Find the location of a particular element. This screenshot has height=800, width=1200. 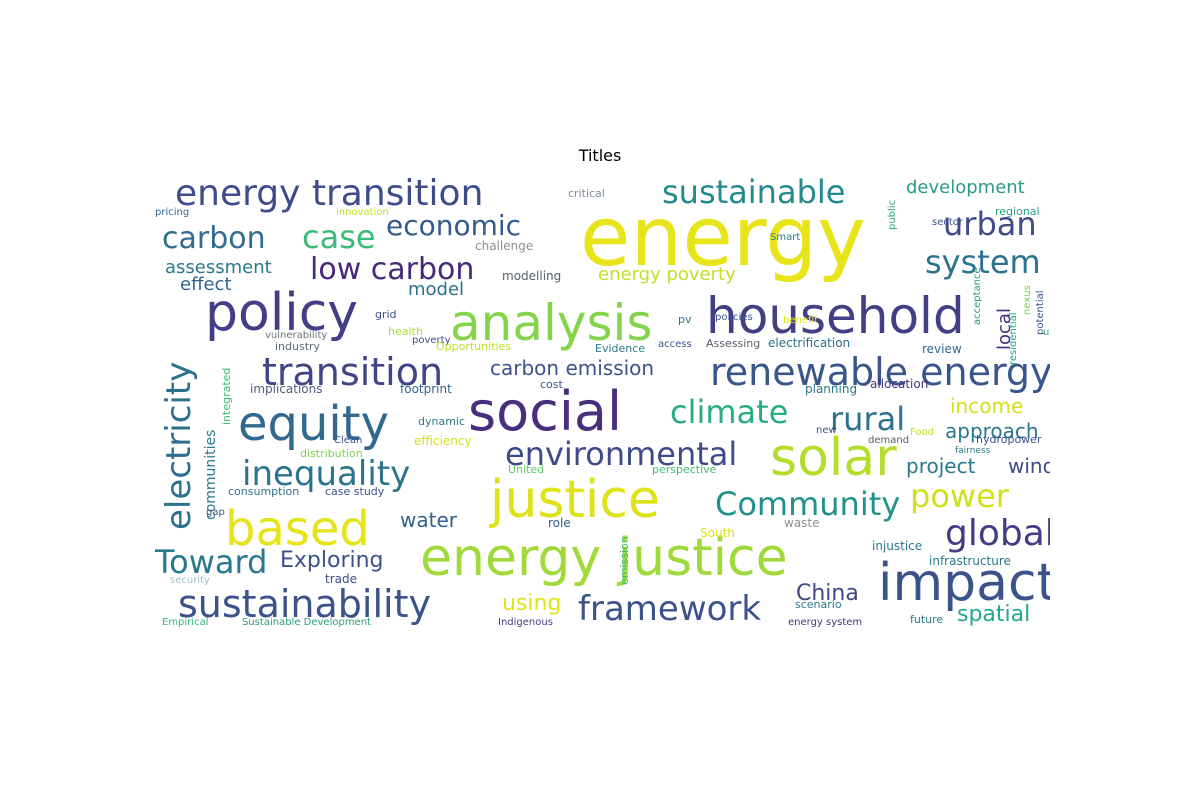

cloud-word: trade is located at coordinates (341, 579).